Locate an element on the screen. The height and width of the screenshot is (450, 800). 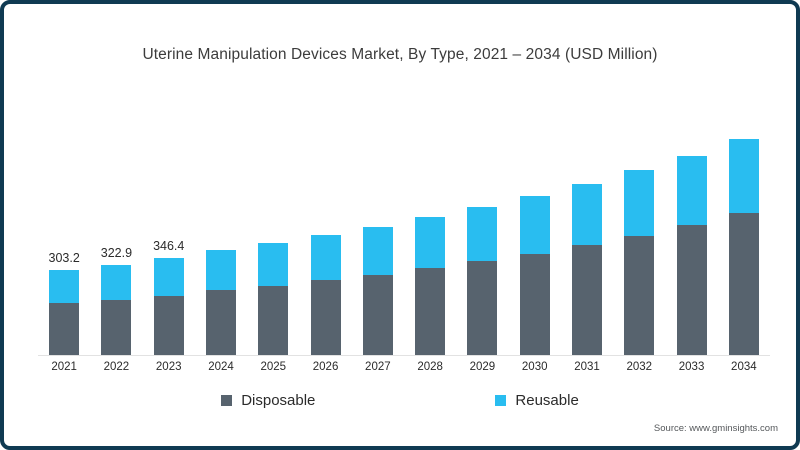
x-axis-tick-label: 2031 is located at coordinates (587, 367).